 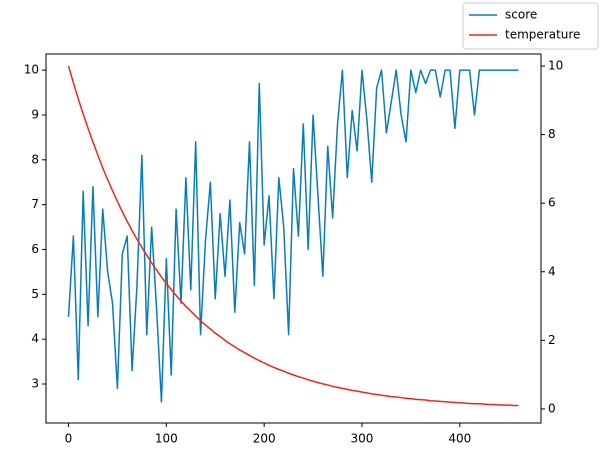 What do you see at coordinates (35, 339) in the screenshot?
I see `y-tick-label: 4` at bounding box center [35, 339].